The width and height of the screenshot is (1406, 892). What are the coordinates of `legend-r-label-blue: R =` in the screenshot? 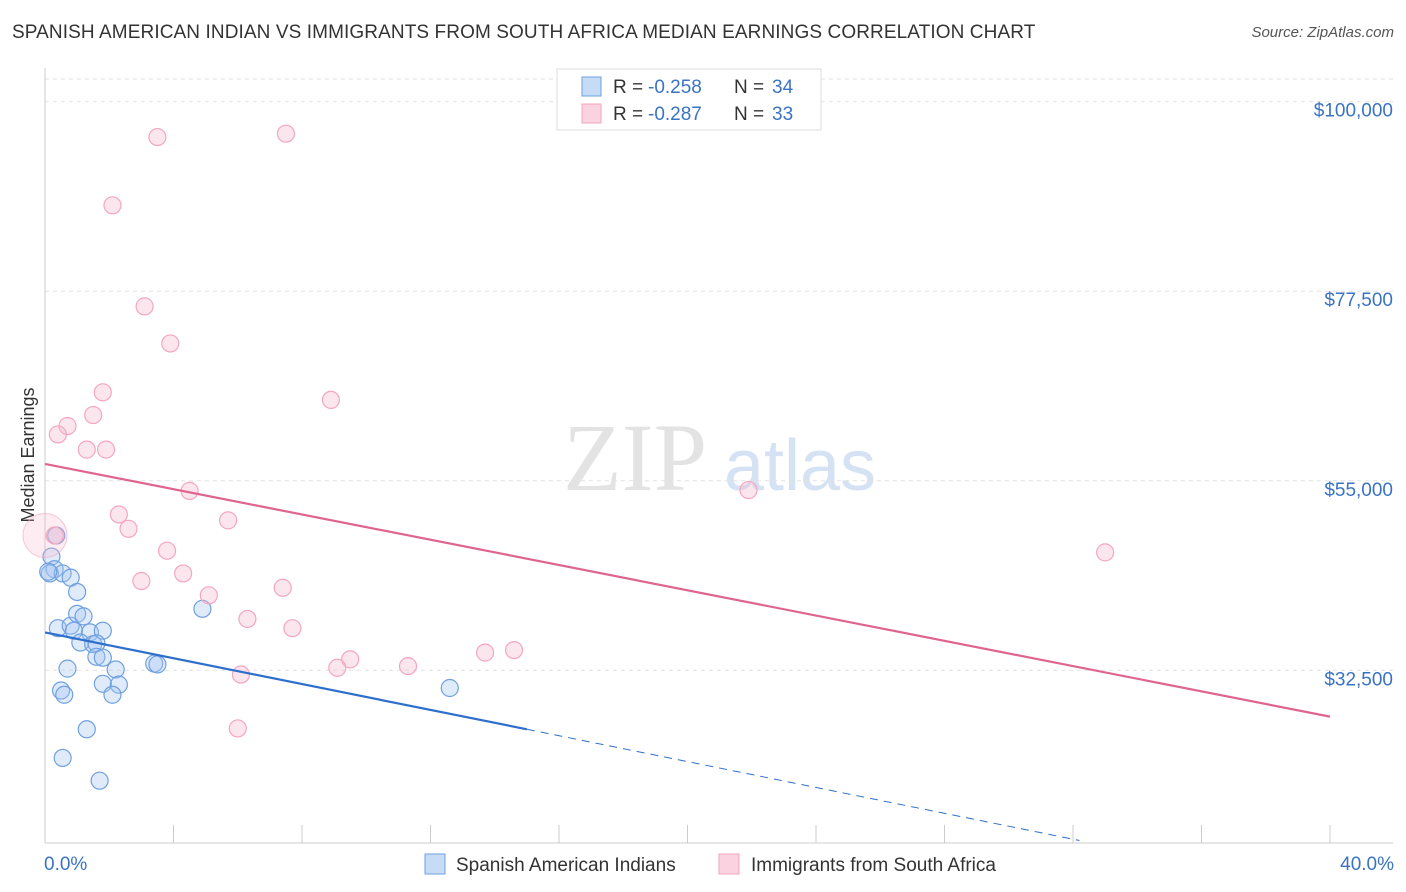 It's located at (628, 87).